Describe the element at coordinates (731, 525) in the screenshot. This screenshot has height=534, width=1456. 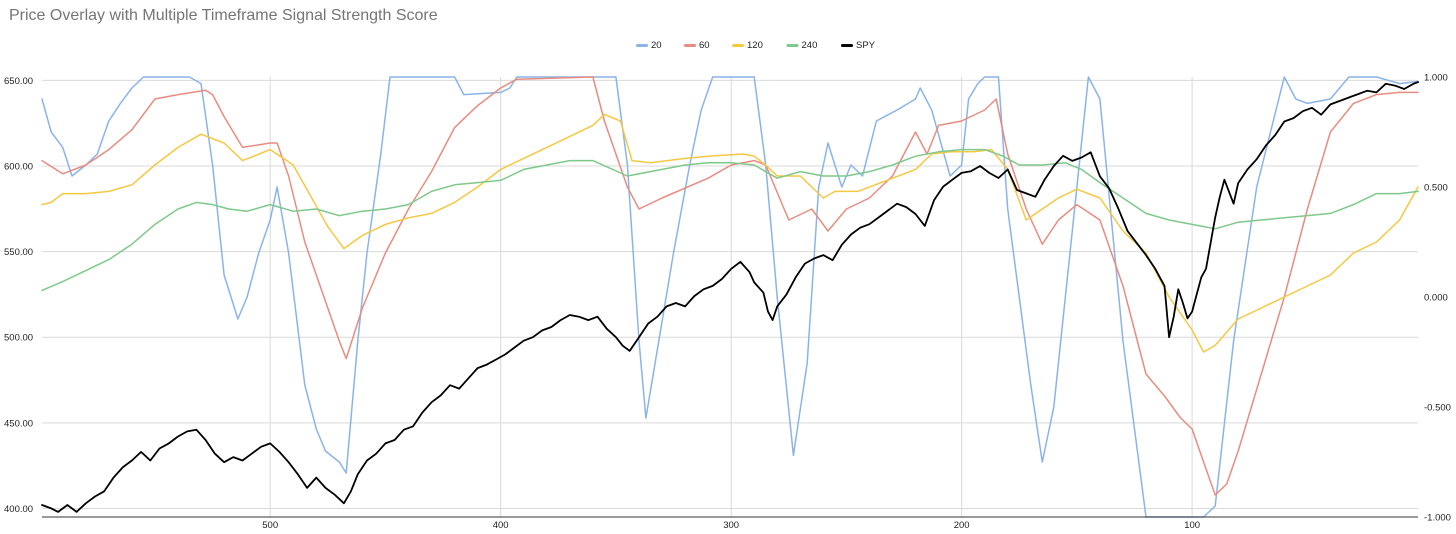
I see `x-tick-label: 300` at that location.